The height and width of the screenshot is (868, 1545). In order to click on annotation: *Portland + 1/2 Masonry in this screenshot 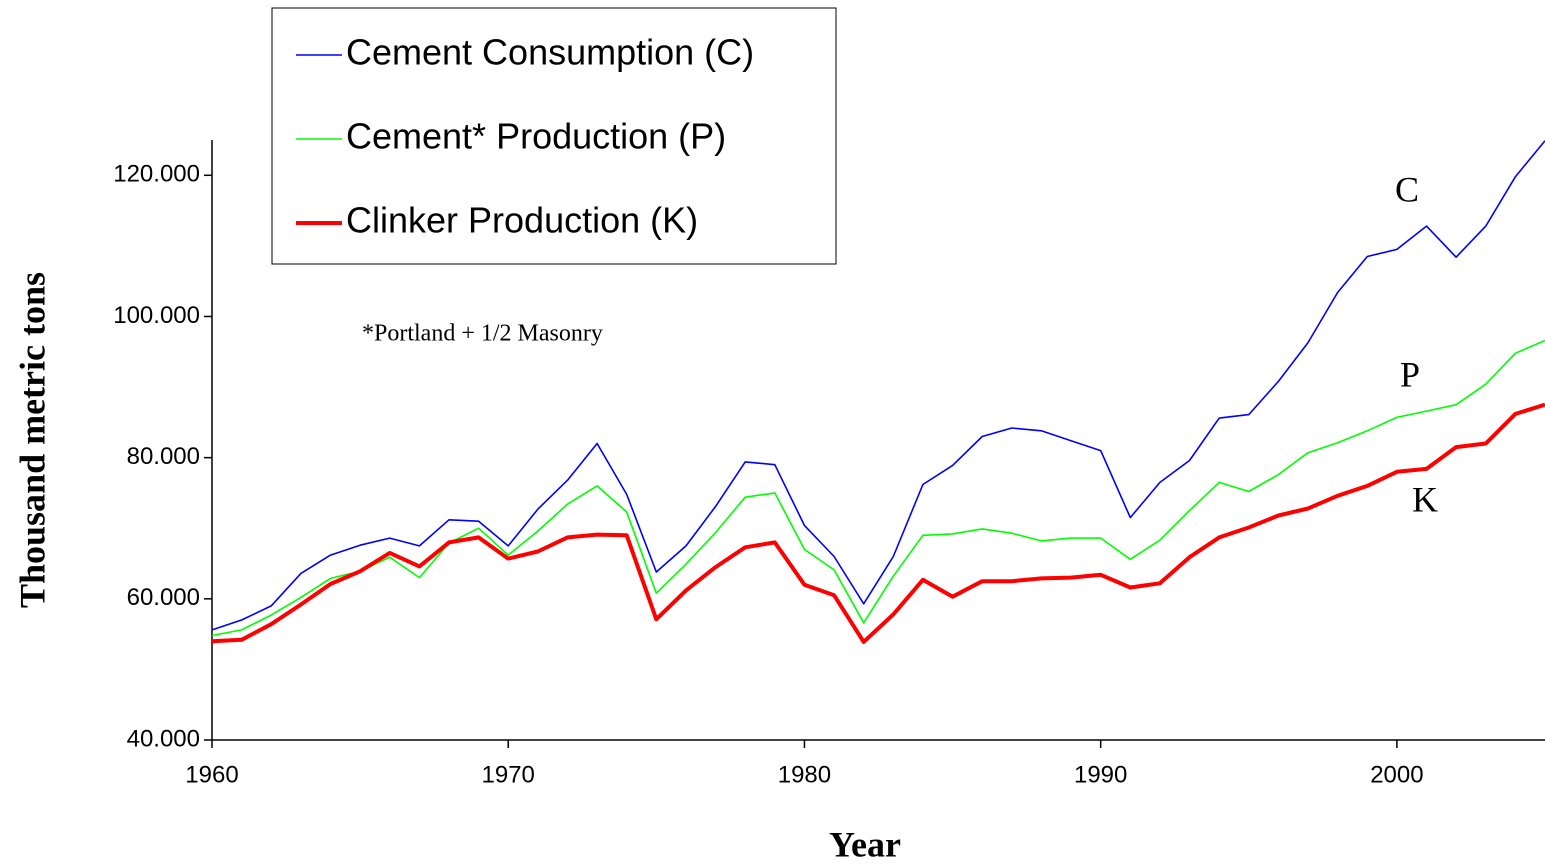, I will do `click(482, 334)`.